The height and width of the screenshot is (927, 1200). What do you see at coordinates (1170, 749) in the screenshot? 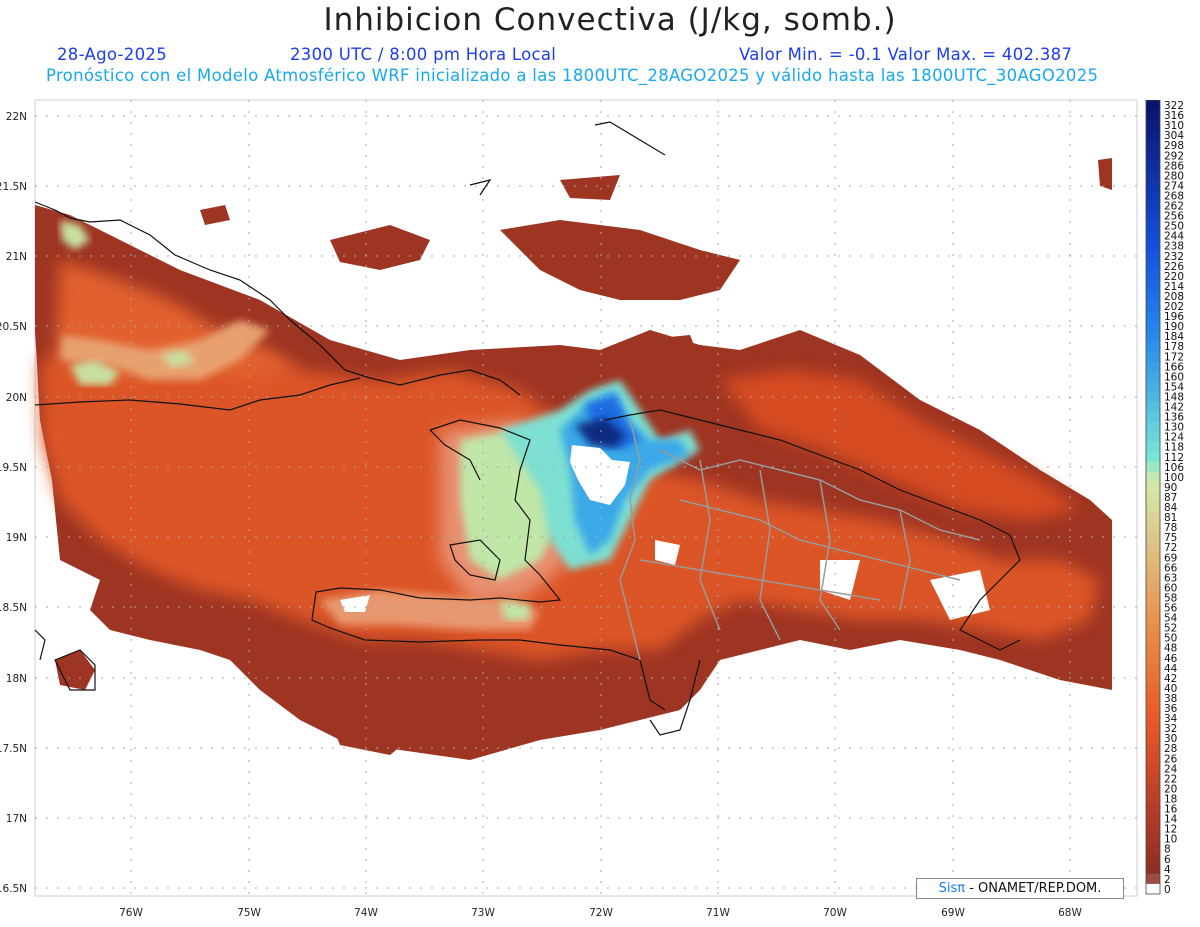
I see `colorbar-label: 28` at bounding box center [1170, 749].